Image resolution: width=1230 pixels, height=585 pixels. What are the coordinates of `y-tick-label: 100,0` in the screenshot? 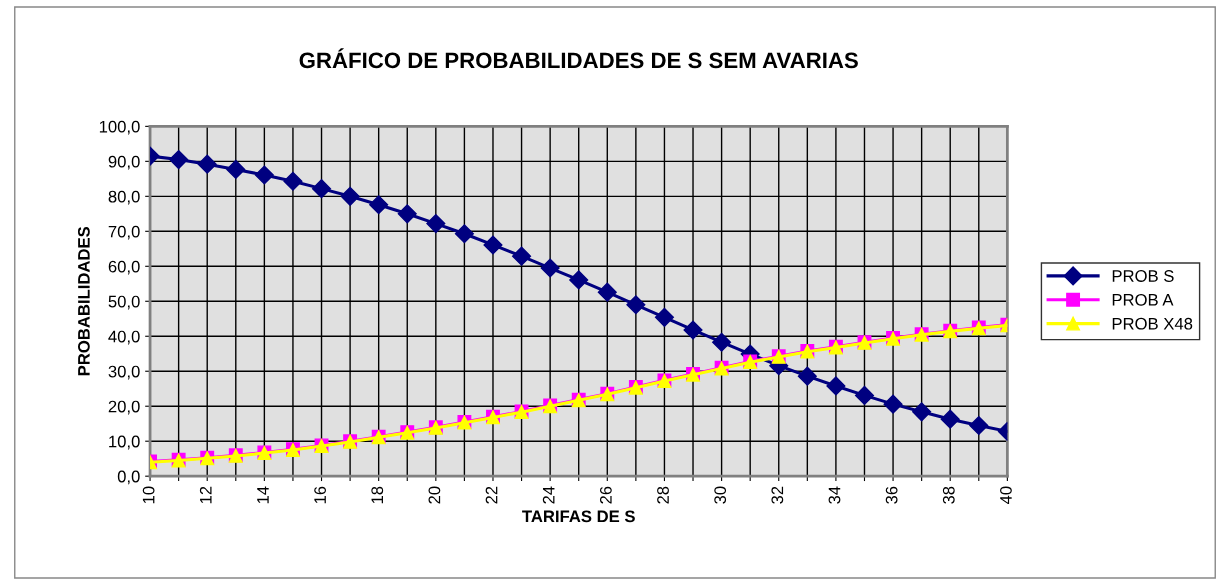 It's located at (119, 127).